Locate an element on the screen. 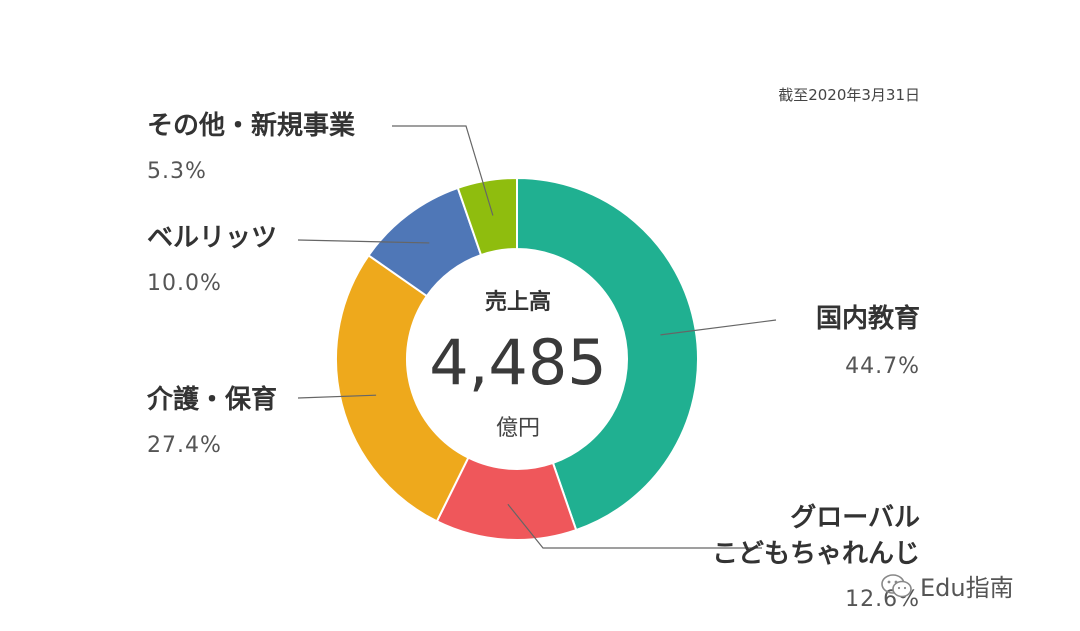  watermark: Edu指南 is located at coordinates (947, 585).